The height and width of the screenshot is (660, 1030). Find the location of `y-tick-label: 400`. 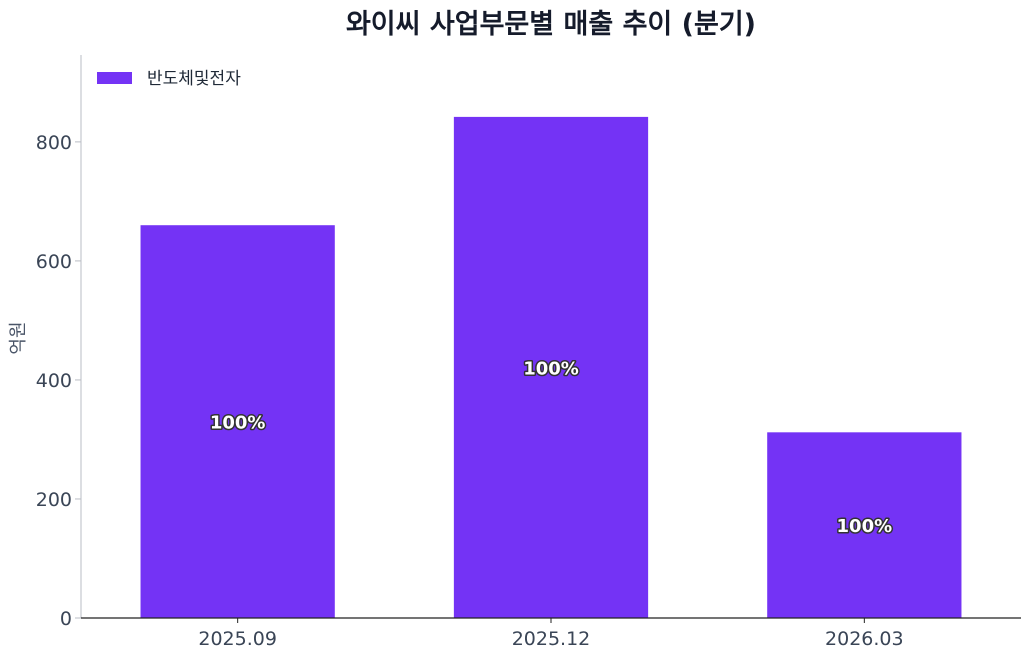

y-tick-label: 400 is located at coordinates (54, 381).